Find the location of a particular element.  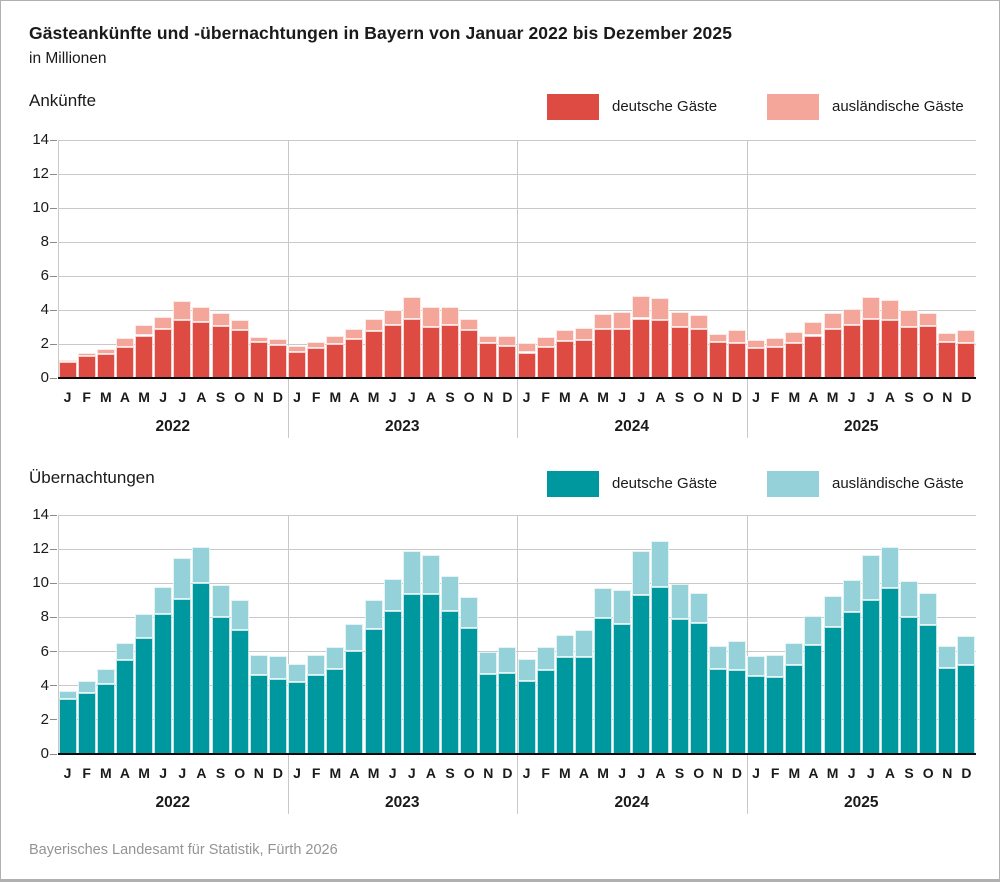

month-label: O is located at coordinates (469, 397).